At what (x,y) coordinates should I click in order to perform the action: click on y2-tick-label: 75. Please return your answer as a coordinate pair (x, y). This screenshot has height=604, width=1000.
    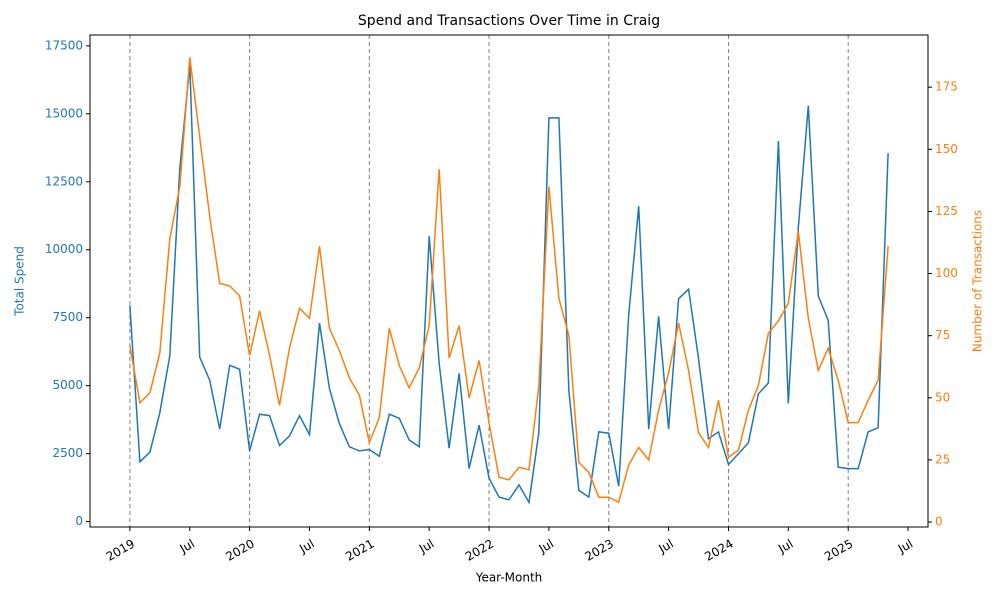
    Looking at the image, I should click on (942, 335).